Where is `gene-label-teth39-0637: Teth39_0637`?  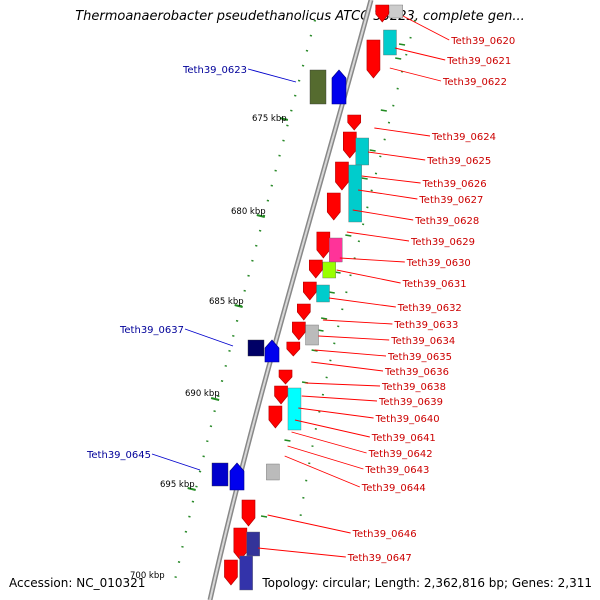
gene-label-teth39-0637: Teth39_0637 is located at coordinates (151, 330).